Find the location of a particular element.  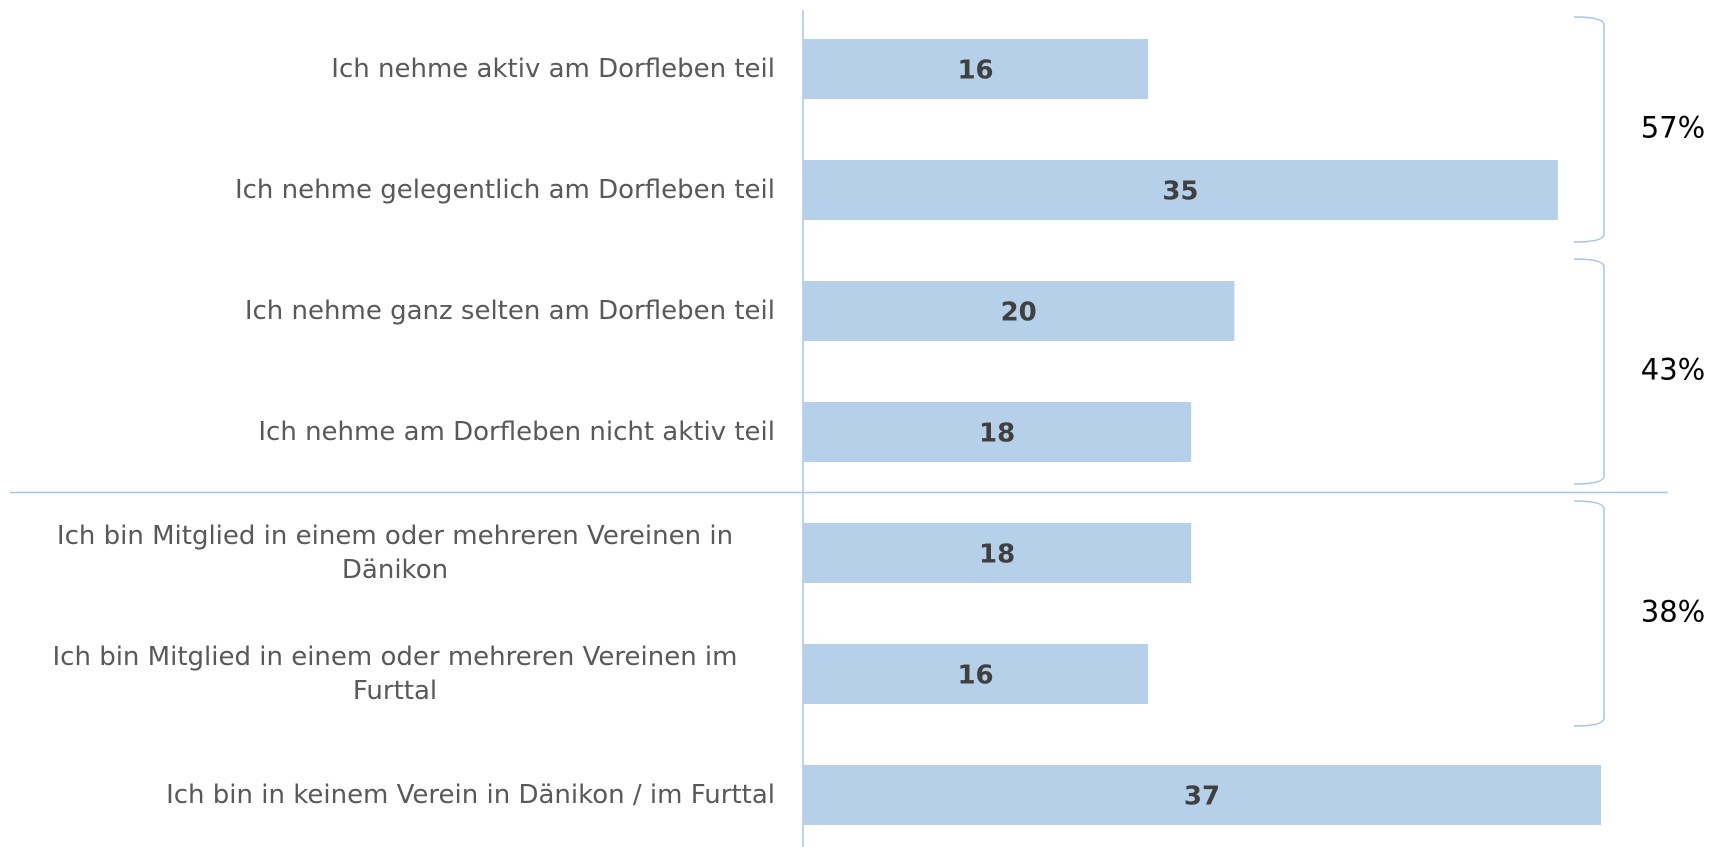

category-label: Ich nehme aktiv am Dorfleben teil is located at coordinates (387, 69).